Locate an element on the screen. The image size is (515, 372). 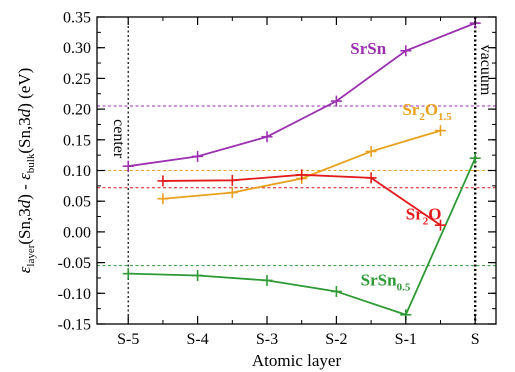
x-tick-label: S is located at coordinates (475, 339).